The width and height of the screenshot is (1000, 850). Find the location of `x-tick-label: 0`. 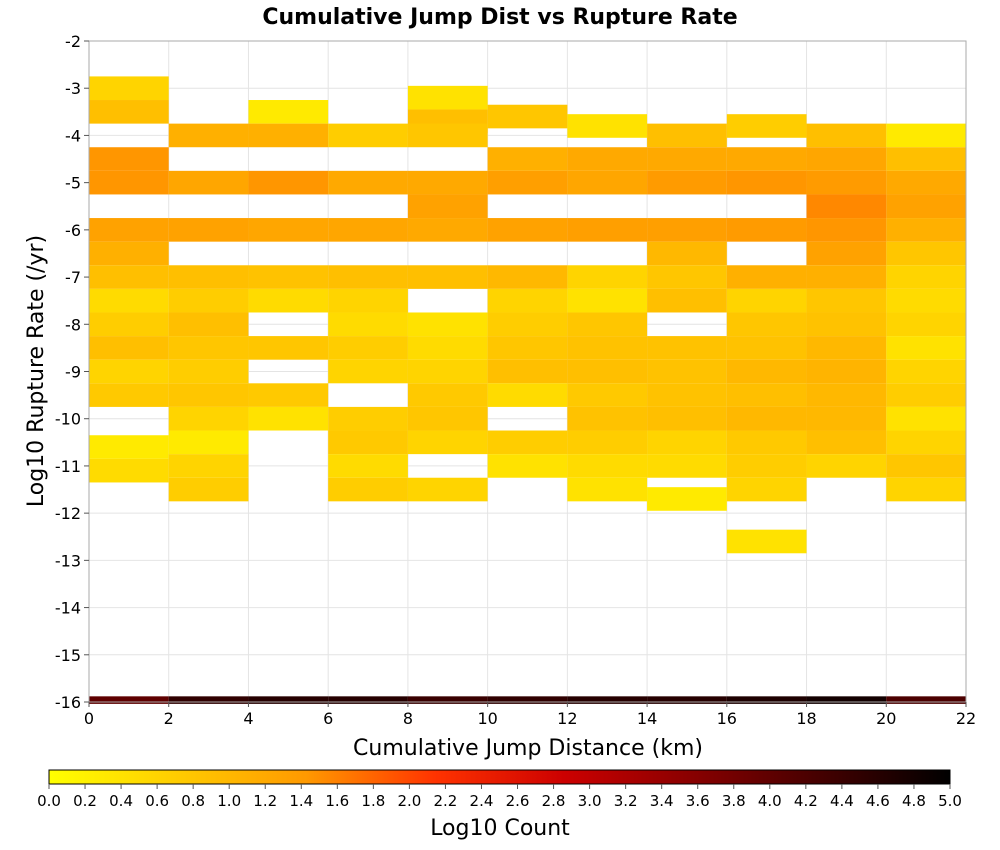

x-tick-label: 0 is located at coordinates (89, 718).